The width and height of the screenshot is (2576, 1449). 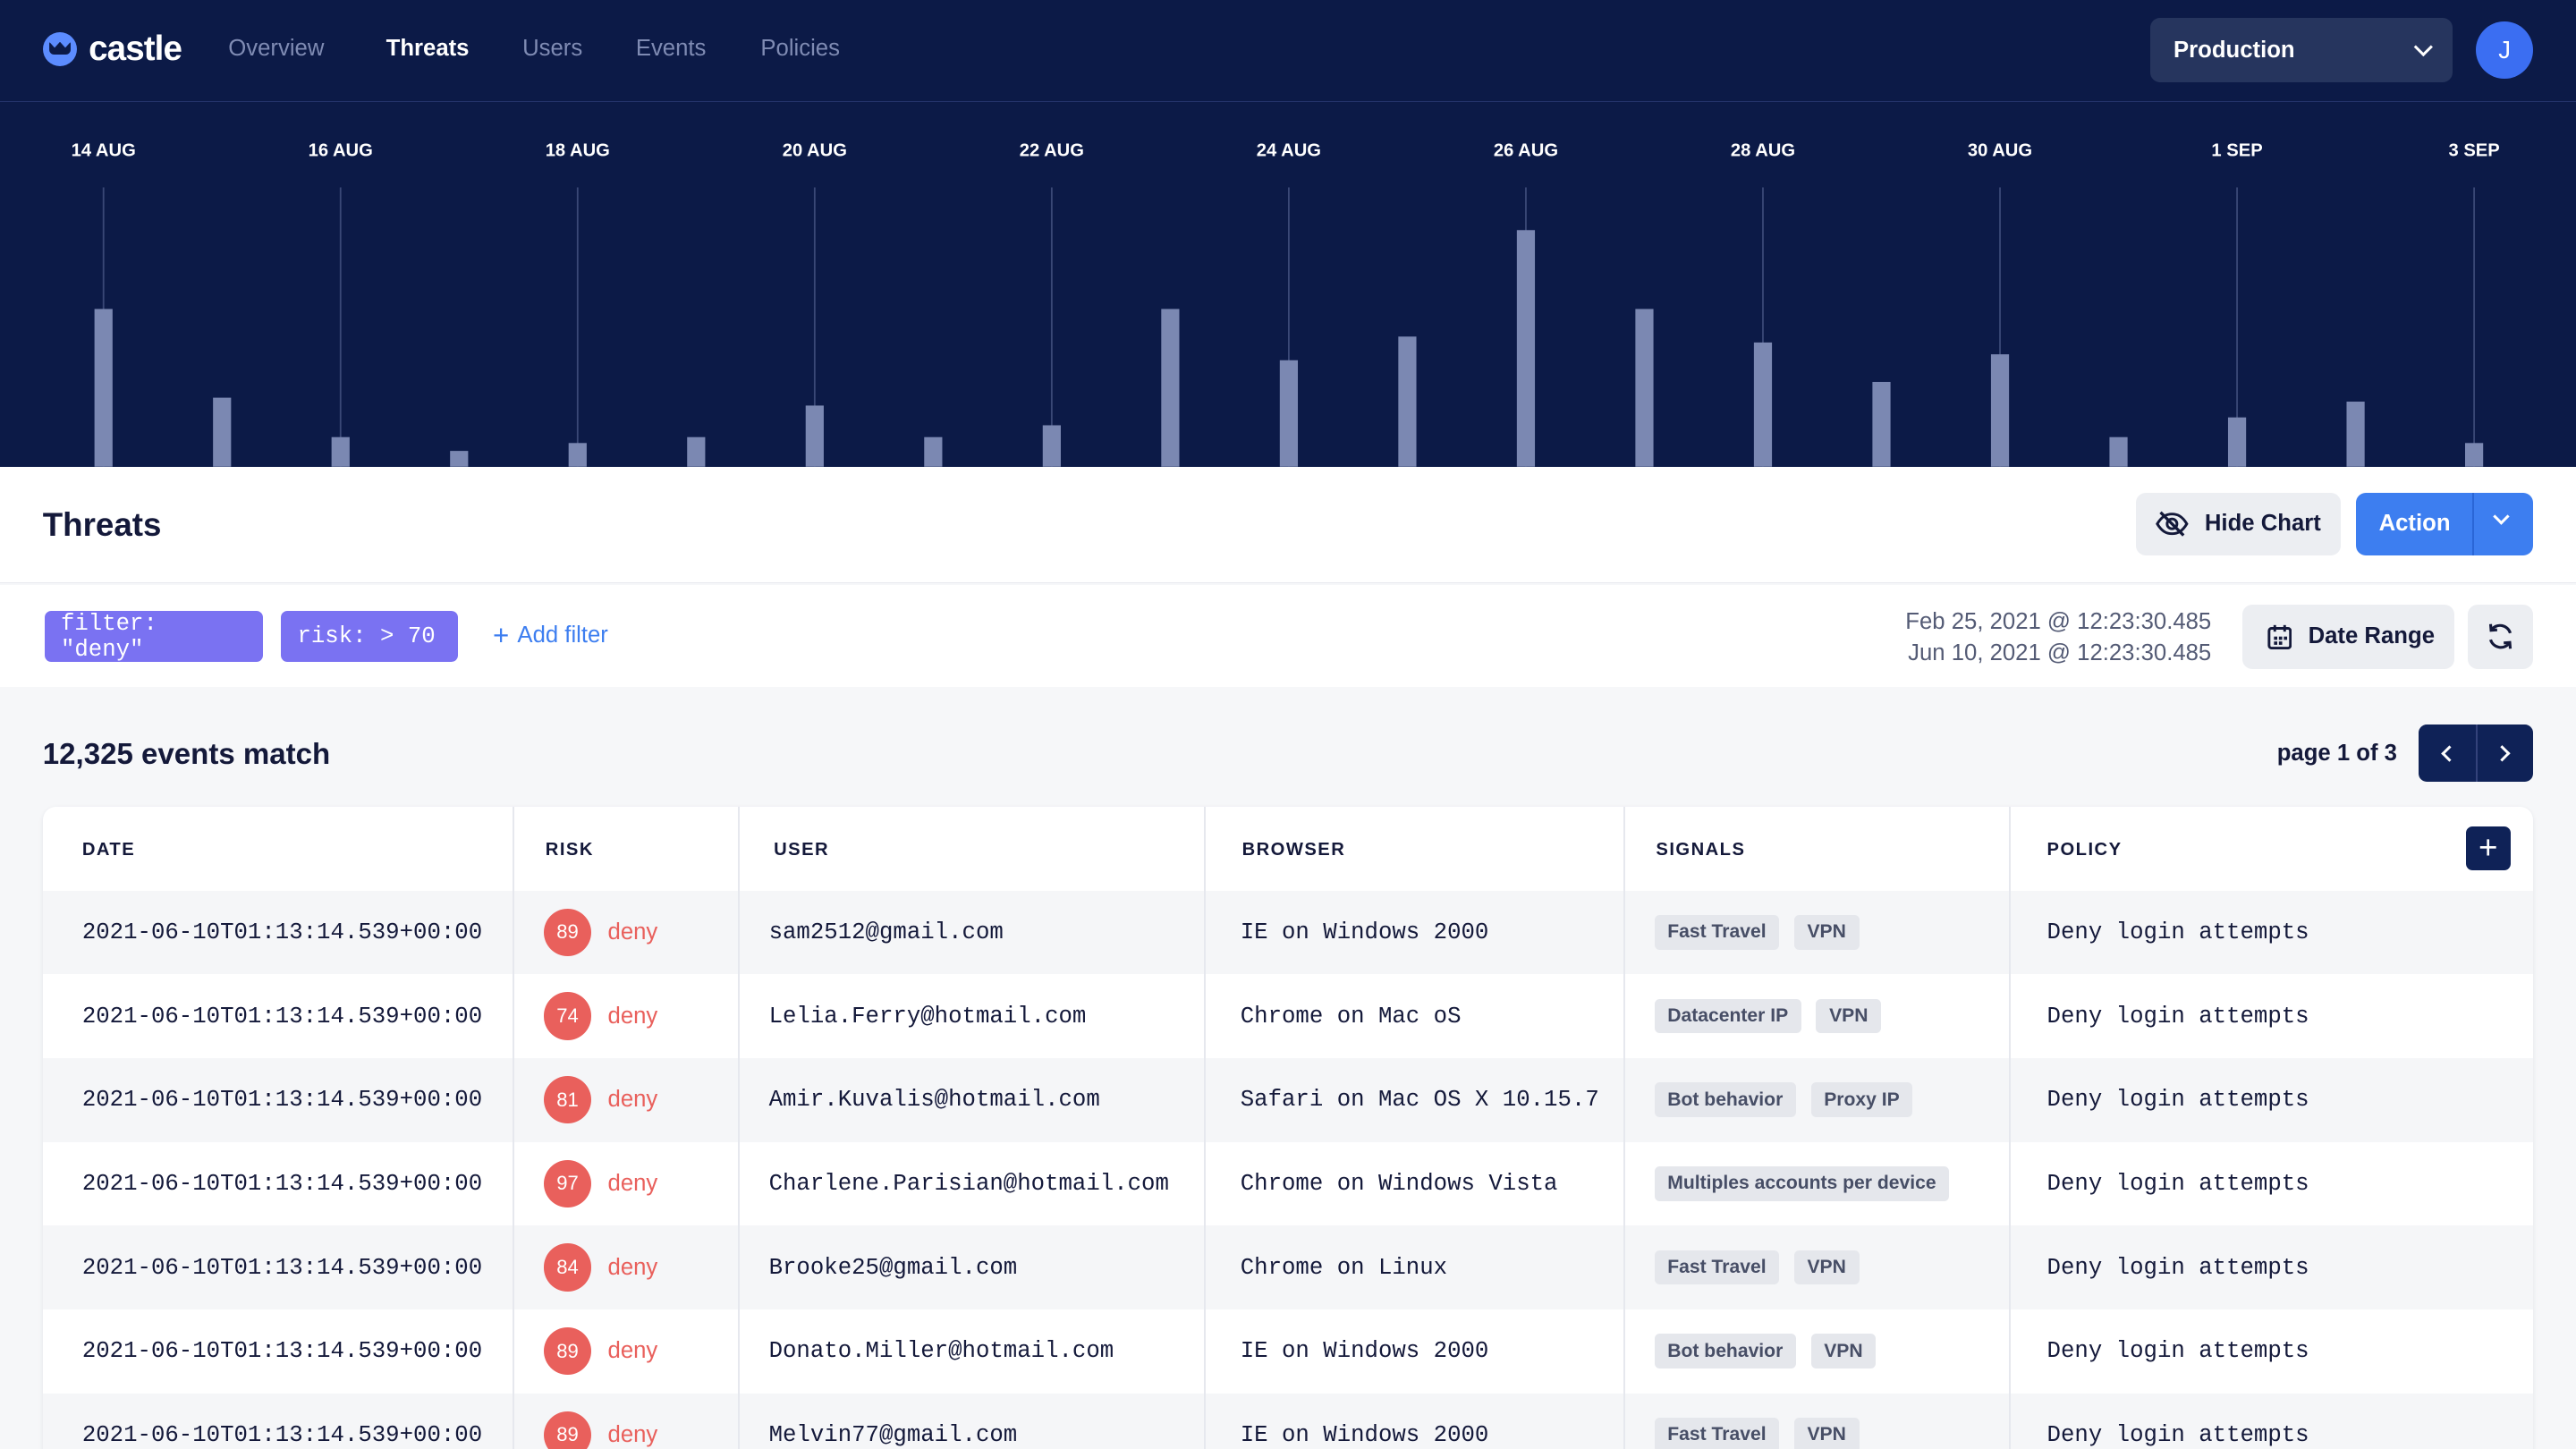 I want to click on action-button: Action, so click(x=2444, y=524).